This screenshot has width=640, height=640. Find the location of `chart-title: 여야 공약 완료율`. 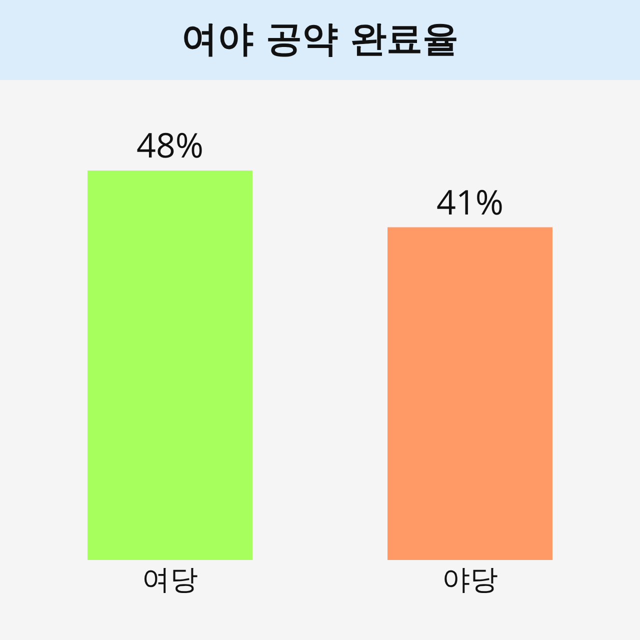

chart-title: 여야 공약 완료율 is located at coordinates (320, 40).